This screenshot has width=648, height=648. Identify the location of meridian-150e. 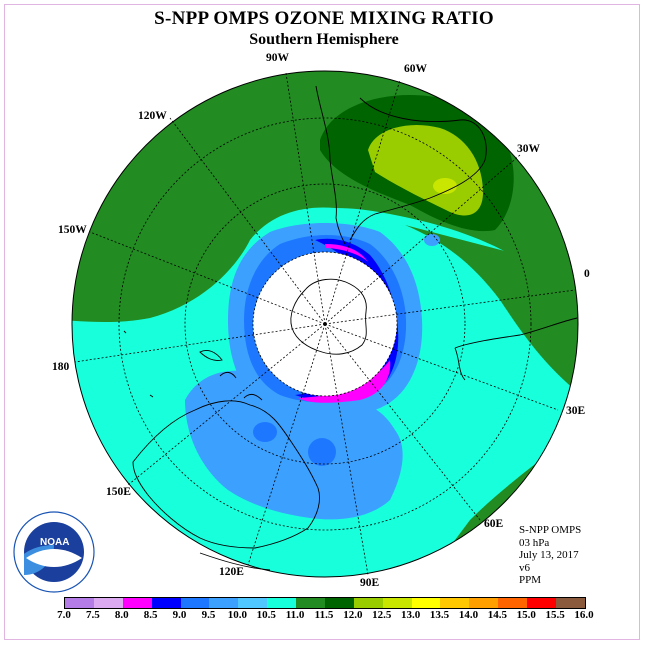
(226, 404).